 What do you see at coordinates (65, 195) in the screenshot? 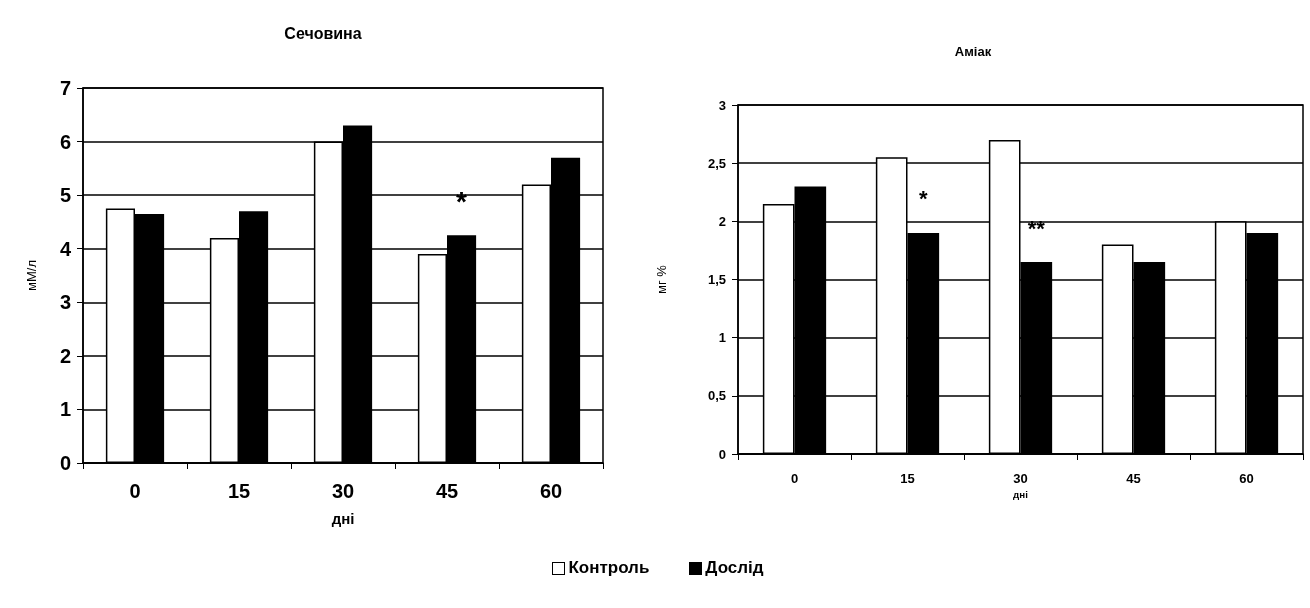
I see `y-tick-label: 5` at bounding box center [65, 195].